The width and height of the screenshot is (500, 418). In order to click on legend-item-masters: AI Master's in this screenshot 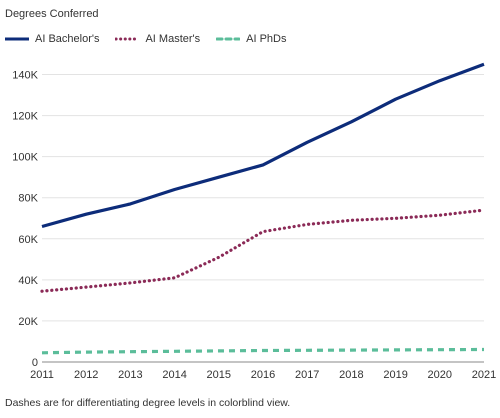, I will do `click(157, 39)`.